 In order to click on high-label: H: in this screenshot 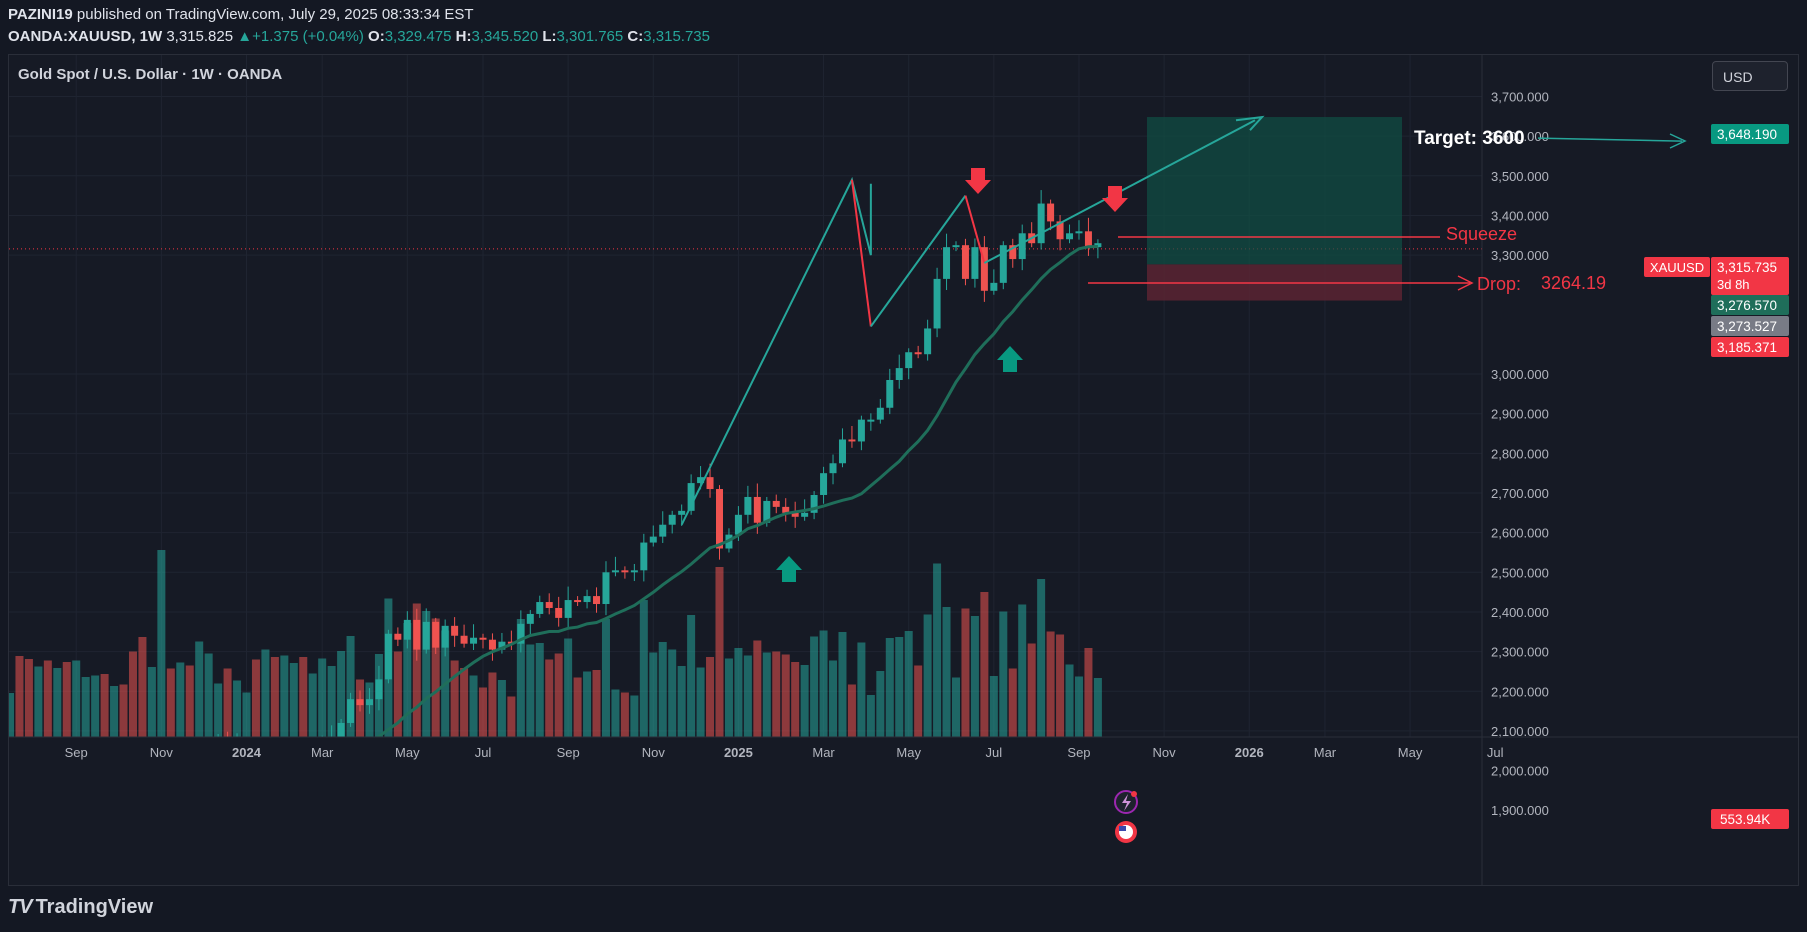, I will do `click(463, 36)`.